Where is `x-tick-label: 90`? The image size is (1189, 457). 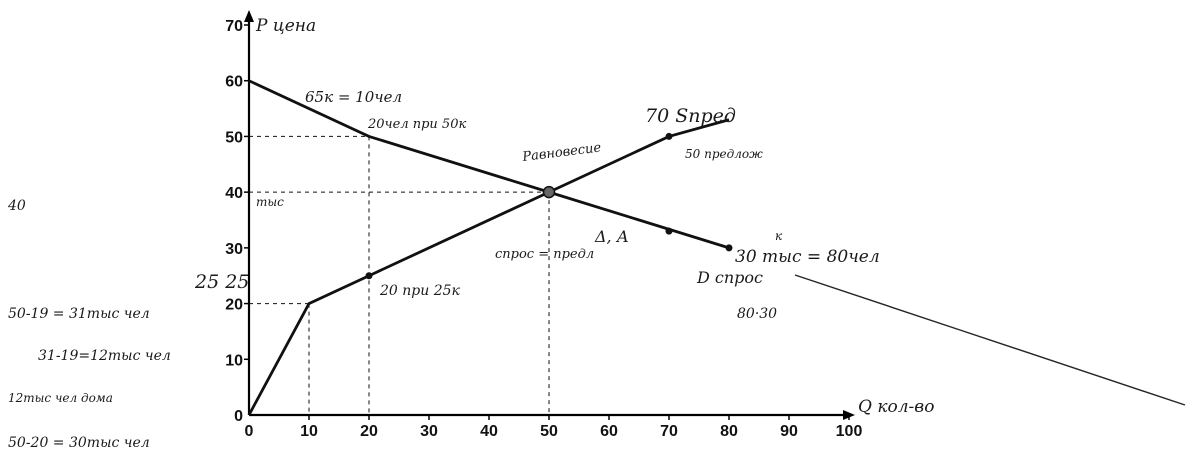
x-tick-label: 90 is located at coordinates (789, 431).